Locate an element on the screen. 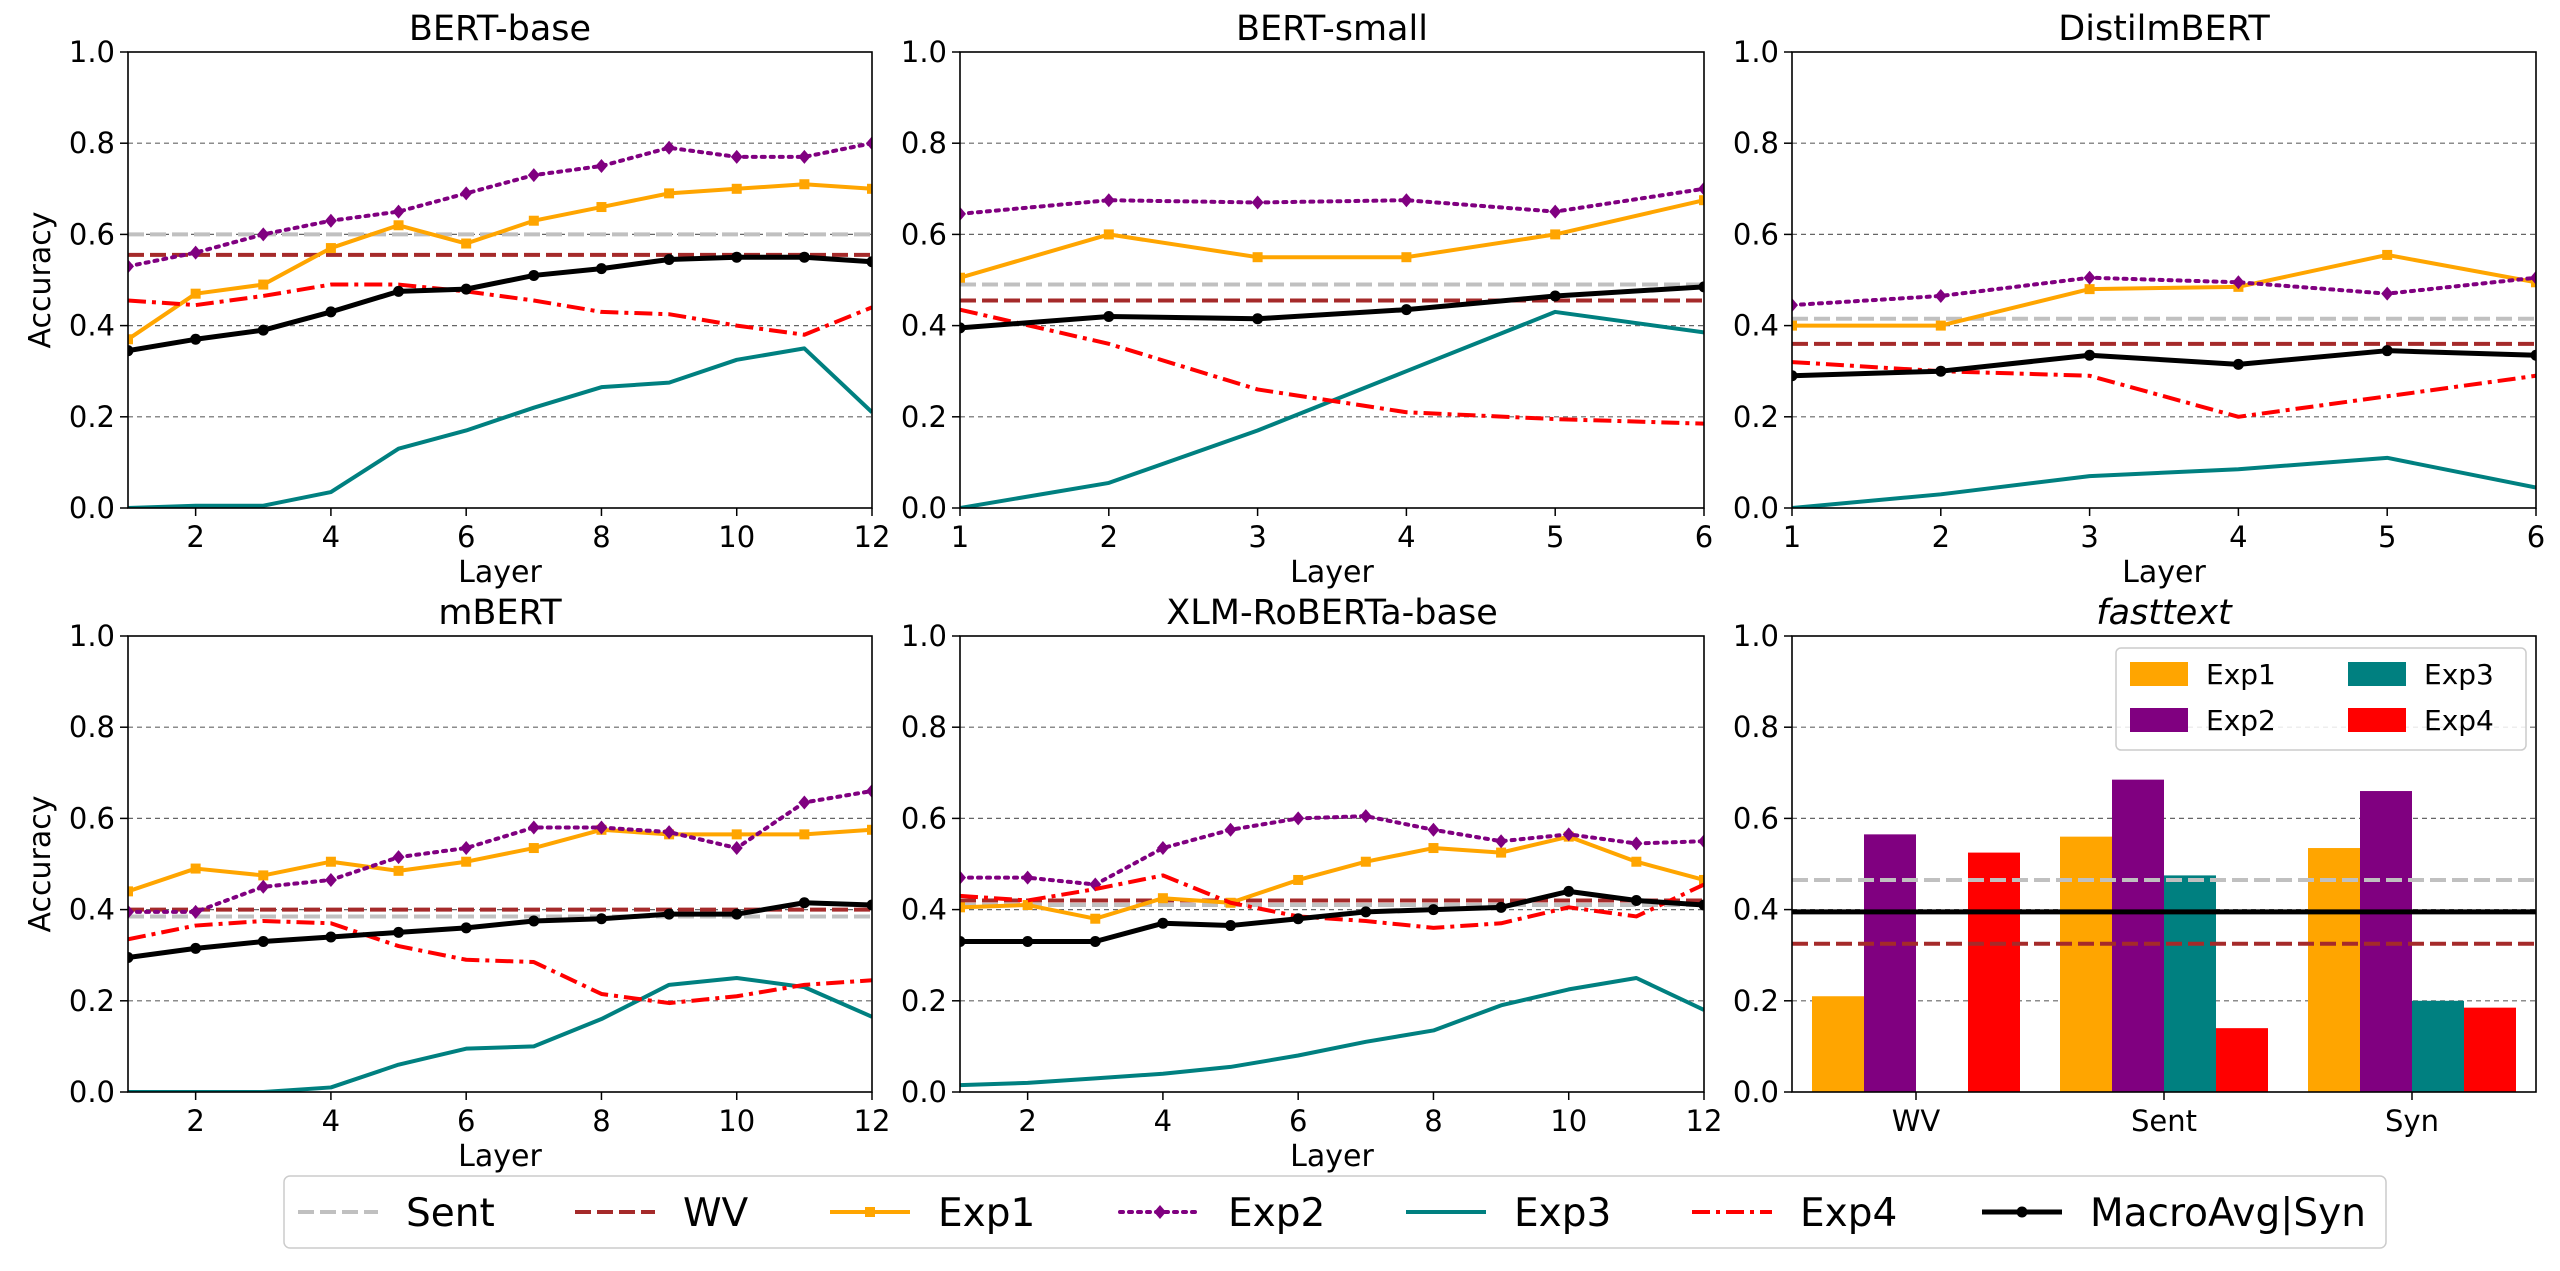 This screenshot has height=1271, width=2560. legend-label-sent: Sent is located at coordinates (450, 1213).